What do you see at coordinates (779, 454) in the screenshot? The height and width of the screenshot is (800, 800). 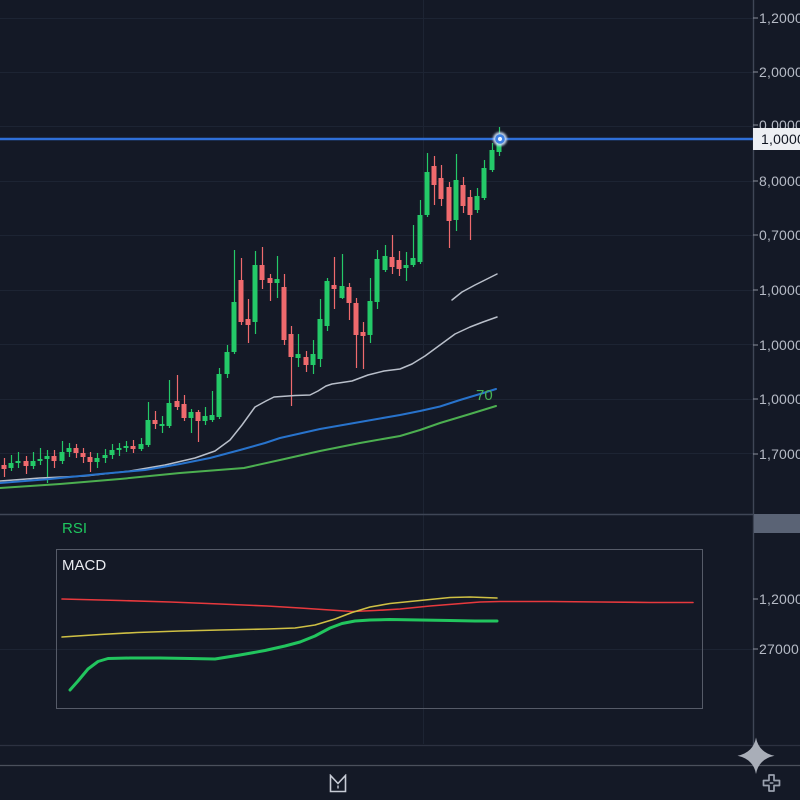 I see `price-axis-label: 1,7000` at bounding box center [779, 454].